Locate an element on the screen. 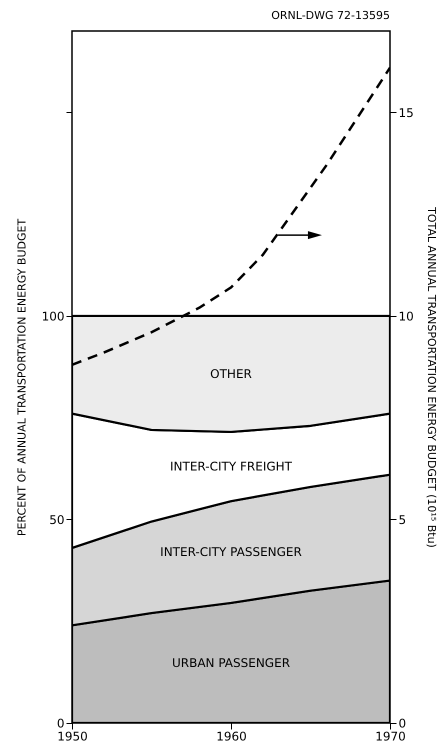  y-tick-label: 0 is located at coordinates (60, 723).